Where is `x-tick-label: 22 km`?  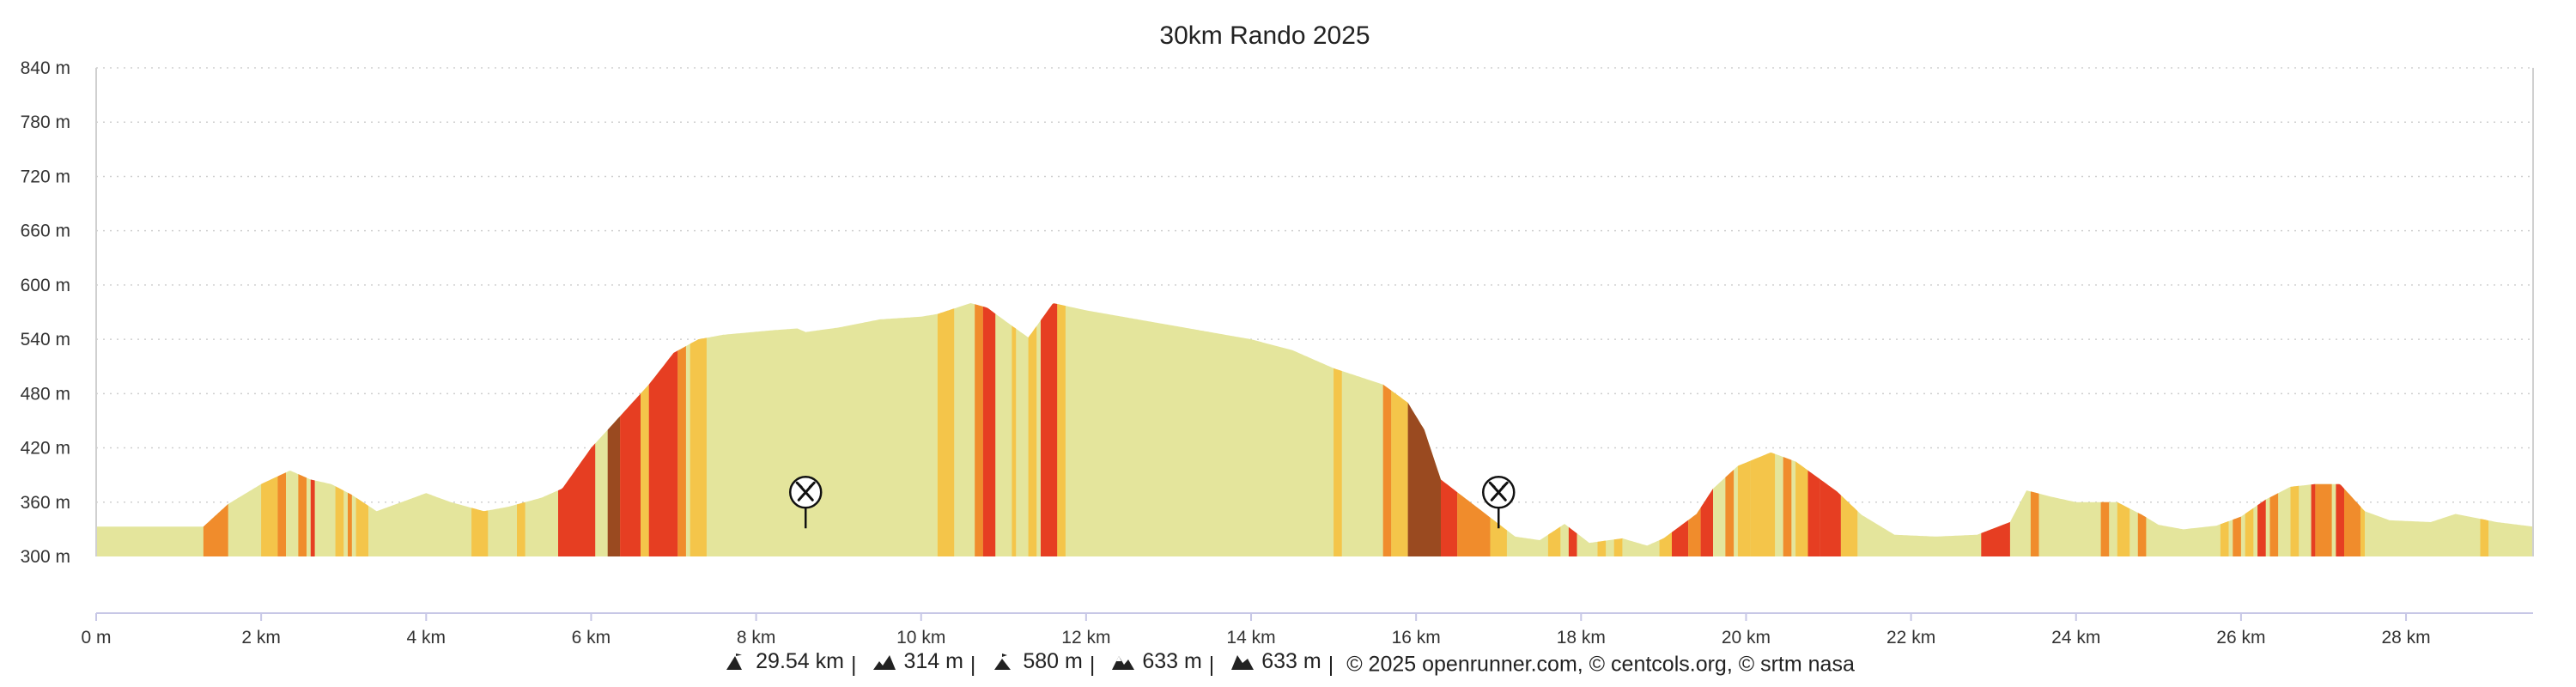 x-tick-label: 22 km is located at coordinates (1910, 637).